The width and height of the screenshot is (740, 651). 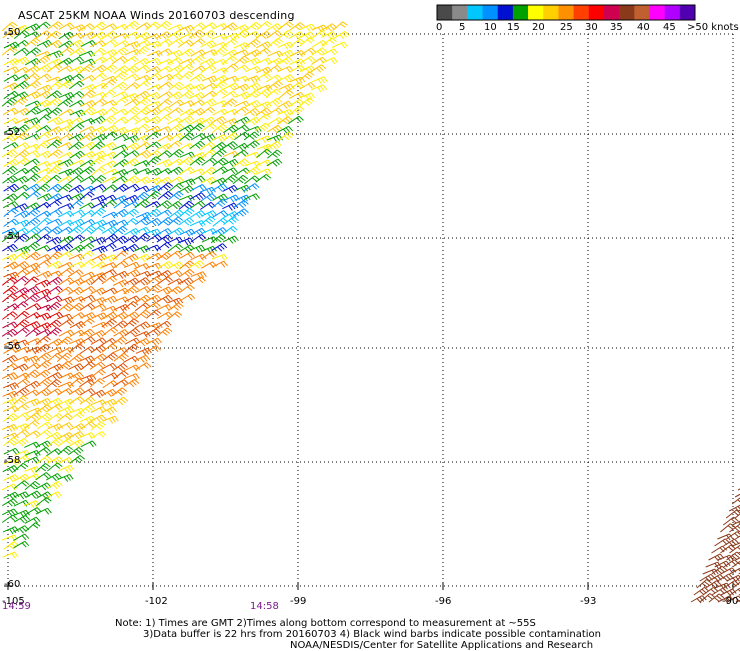 What do you see at coordinates (588, 601) in the screenshot?
I see `x-tick-label: -93` at bounding box center [588, 601].